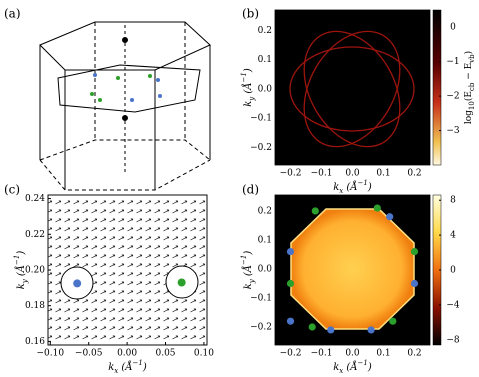 The width and height of the screenshot is (479, 377). What do you see at coordinates (291, 354) in the screenshot?
I see `x-tick-label: −0.2` at bounding box center [291, 354].